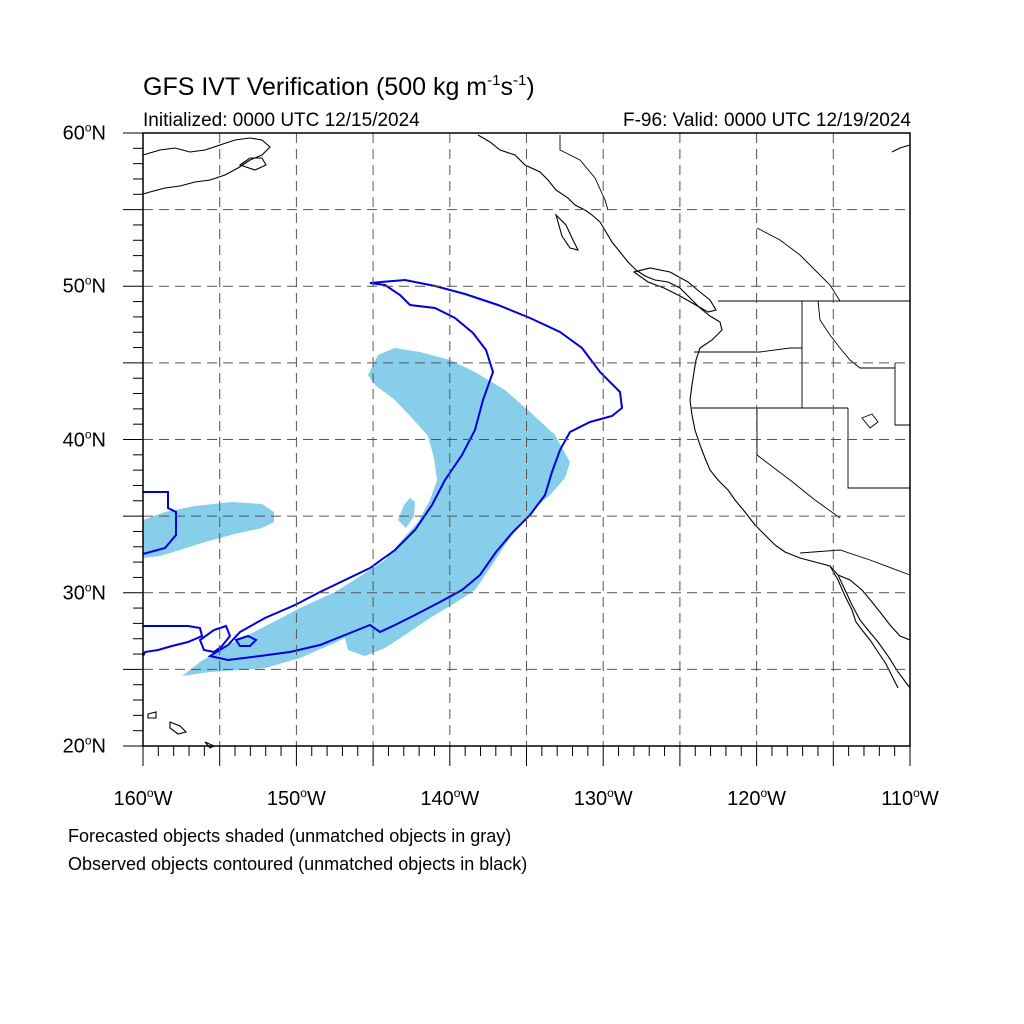 The image size is (1024, 1024). I want to click on initialized-label: Initialized: 0000 UTC 12/15/2024, so click(281, 120).